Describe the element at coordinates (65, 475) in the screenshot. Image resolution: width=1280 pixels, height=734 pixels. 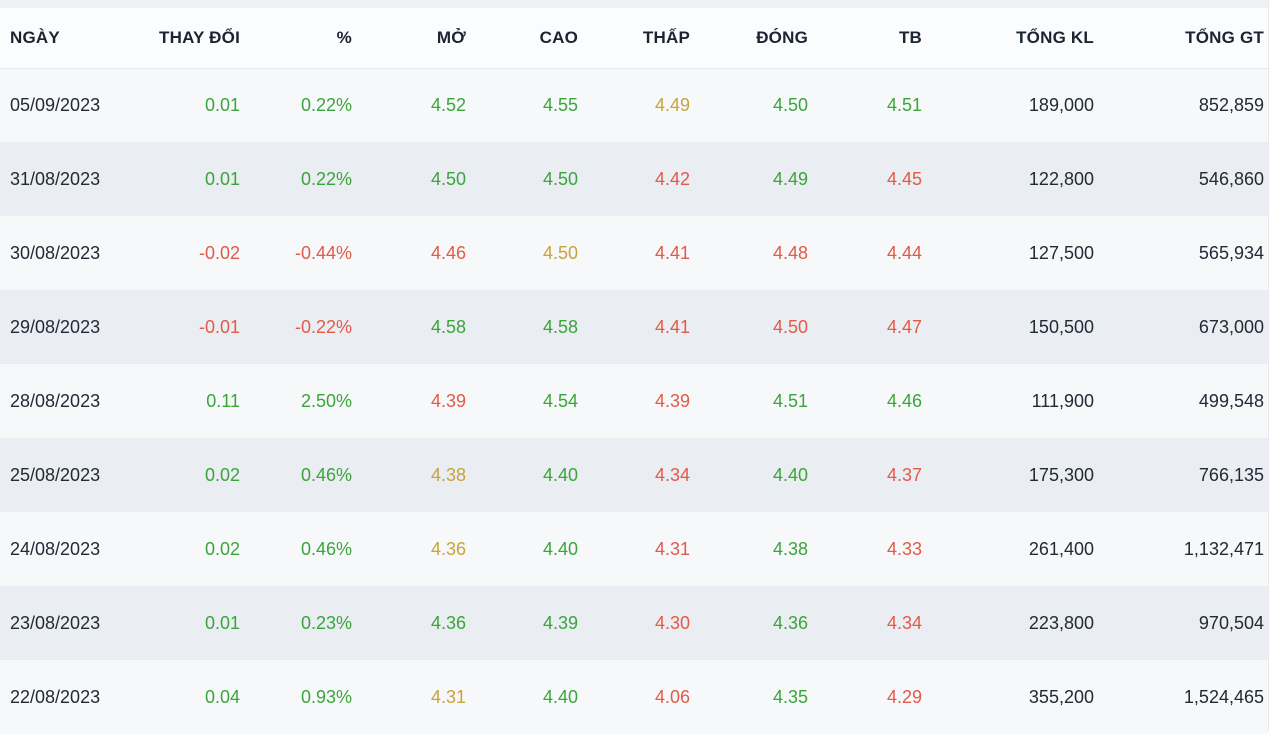
I see `cell-date: 25/08/2023` at that location.